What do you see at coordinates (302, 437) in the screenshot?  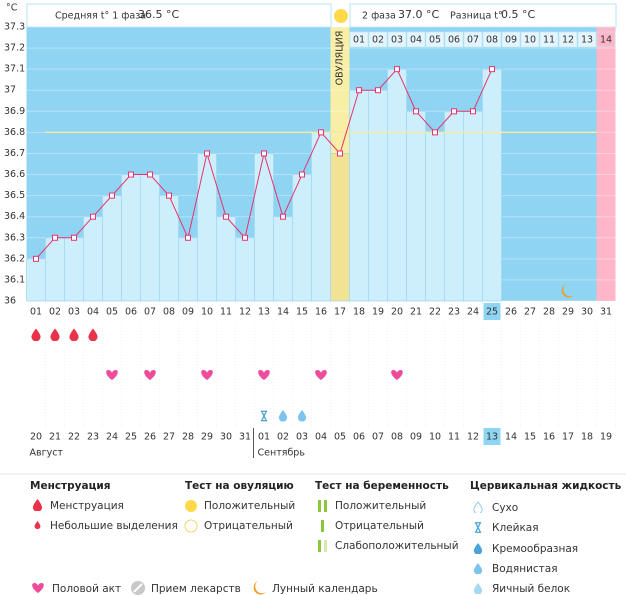 I see `date-label: 03` at bounding box center [302, 437].